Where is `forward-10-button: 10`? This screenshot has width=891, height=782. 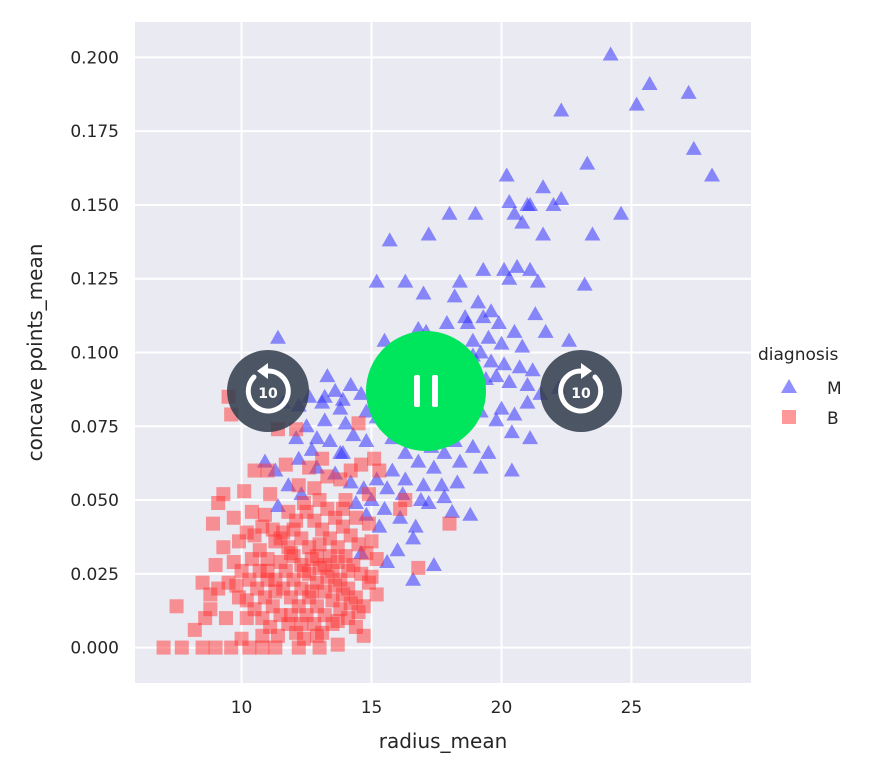
forward-10-button: 10 is located at coordinates (581, 391).